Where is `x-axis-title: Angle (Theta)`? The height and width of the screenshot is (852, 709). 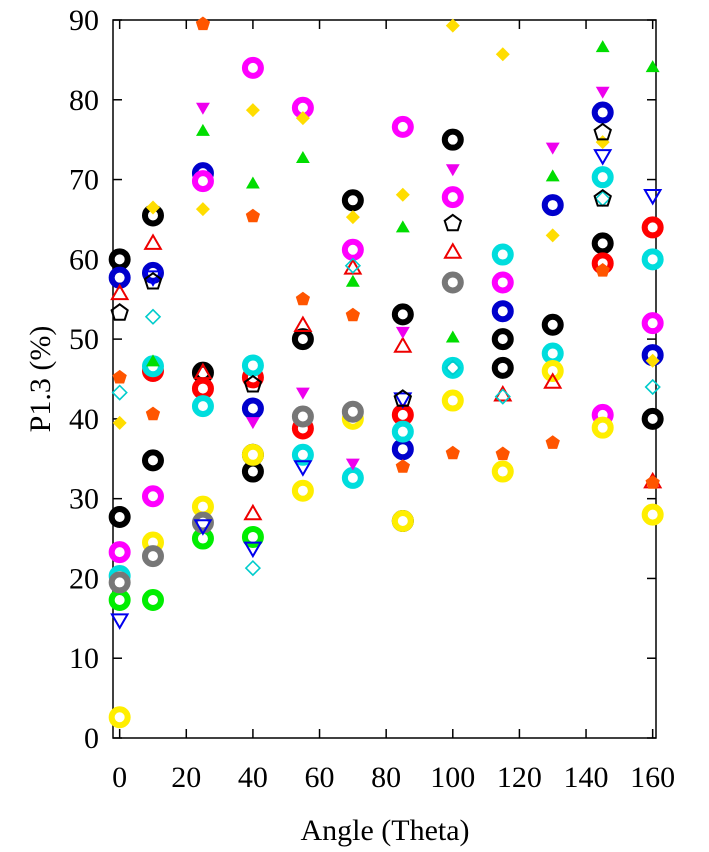
x-axis-title: Angle (Theta) is located at coordinates (384, 830).